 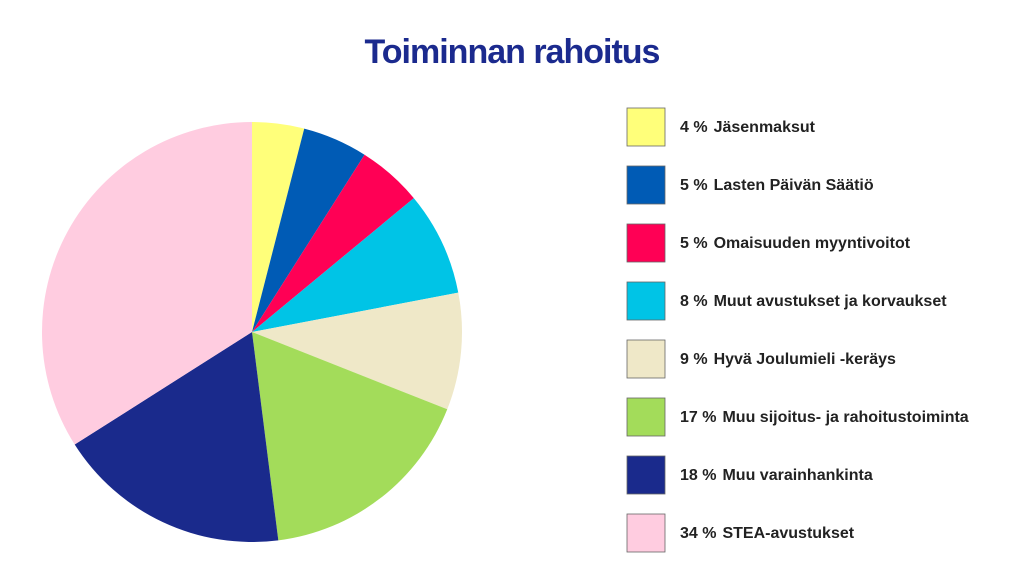 What do you see at coordinates (805, 359) in the screenshot?
I see `legend-name: Hyvä Joulumieli -keräys` at bounding box center [805, 359].